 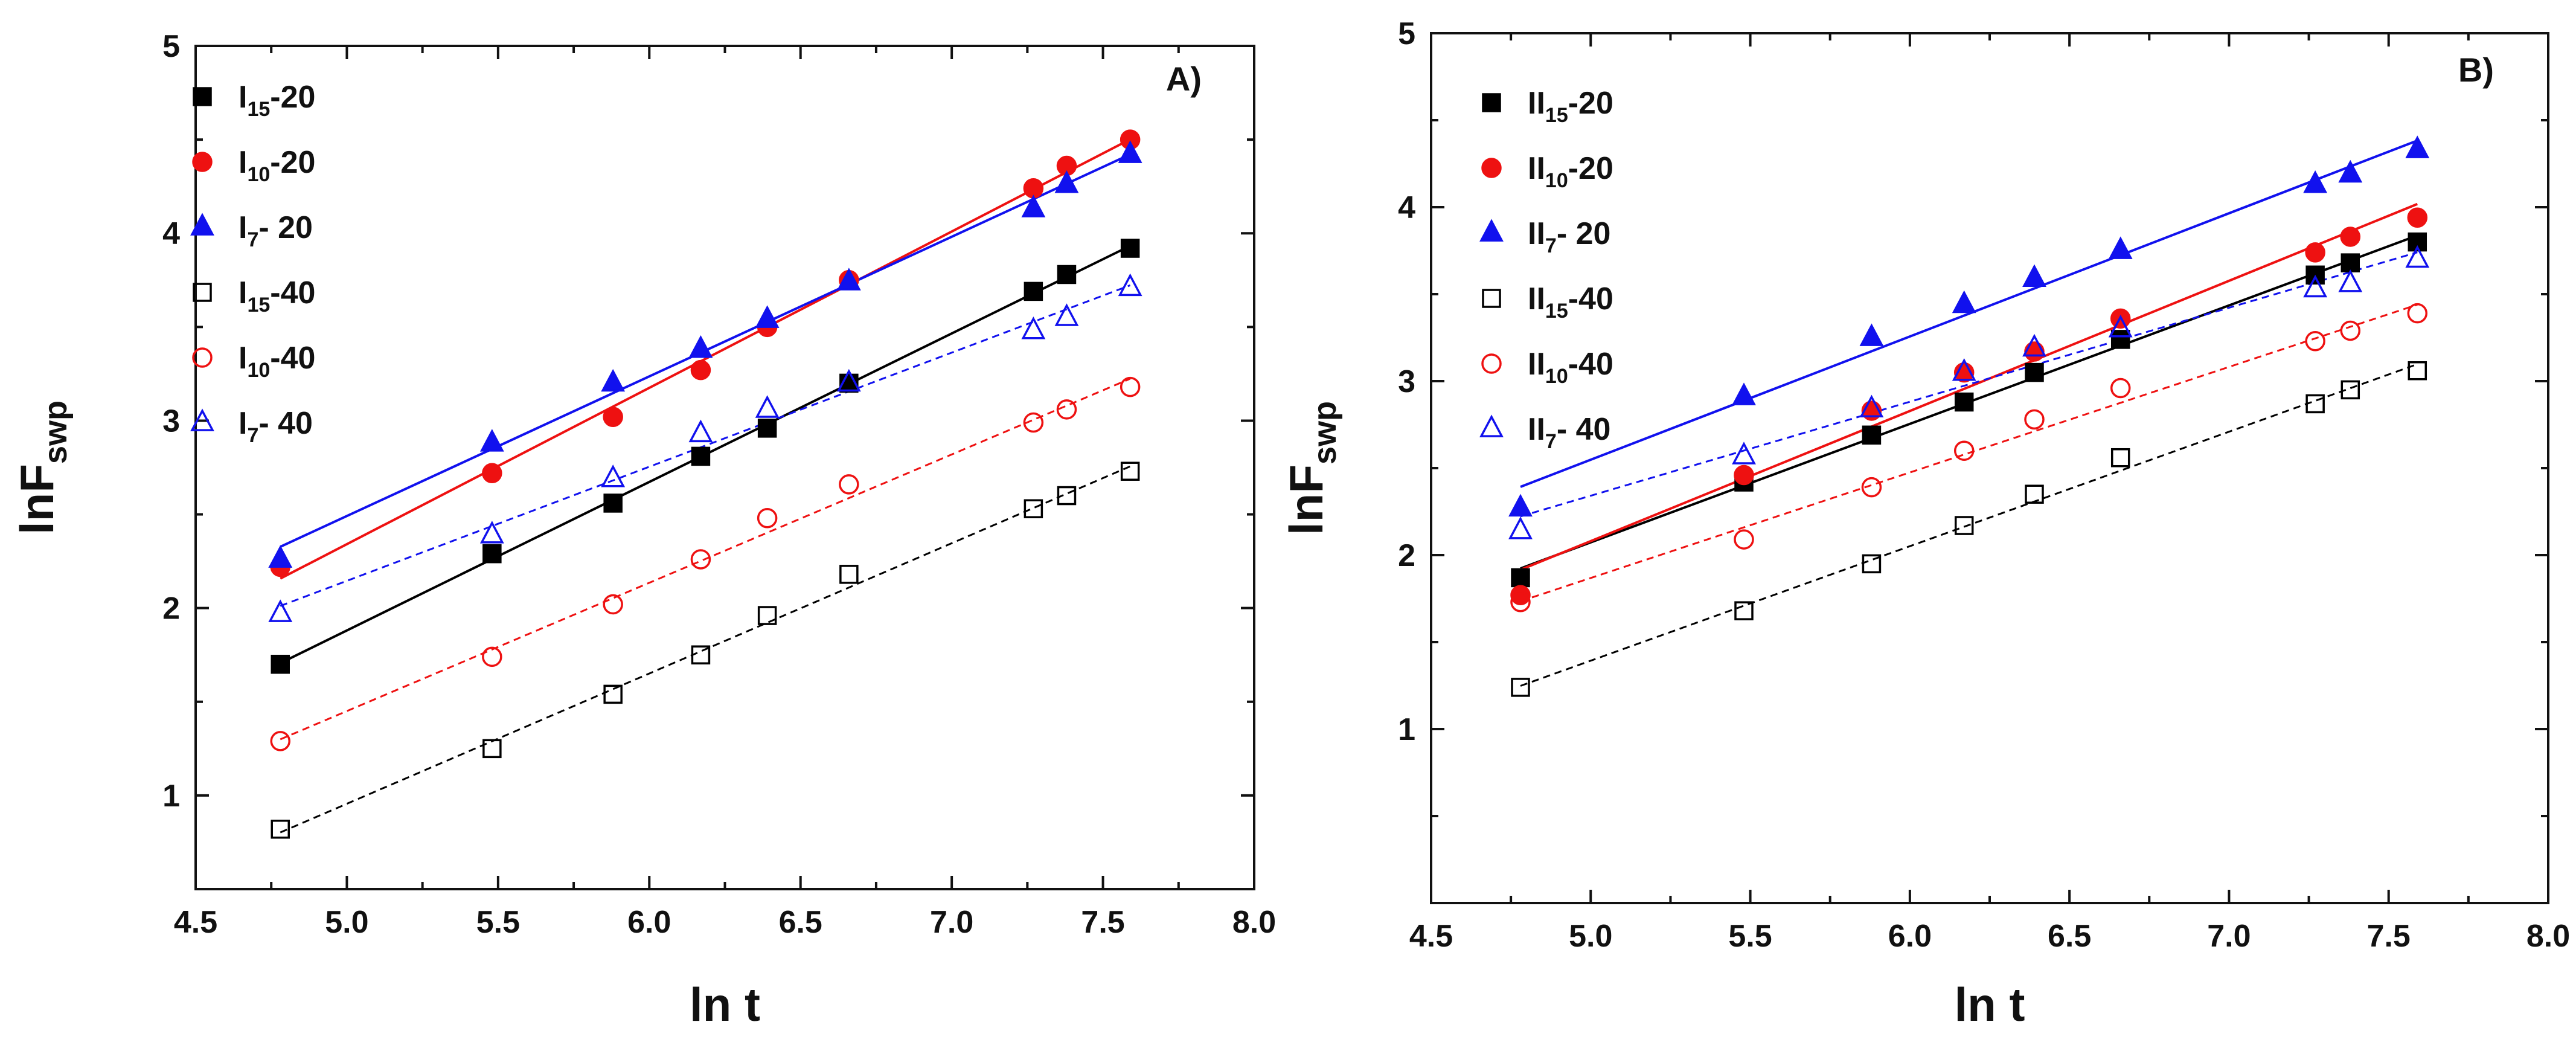 What do you see at coordinates (1570, 106) in the screenshot?
I see `legend-label: II15-20` at bounding box center [1570, 106].